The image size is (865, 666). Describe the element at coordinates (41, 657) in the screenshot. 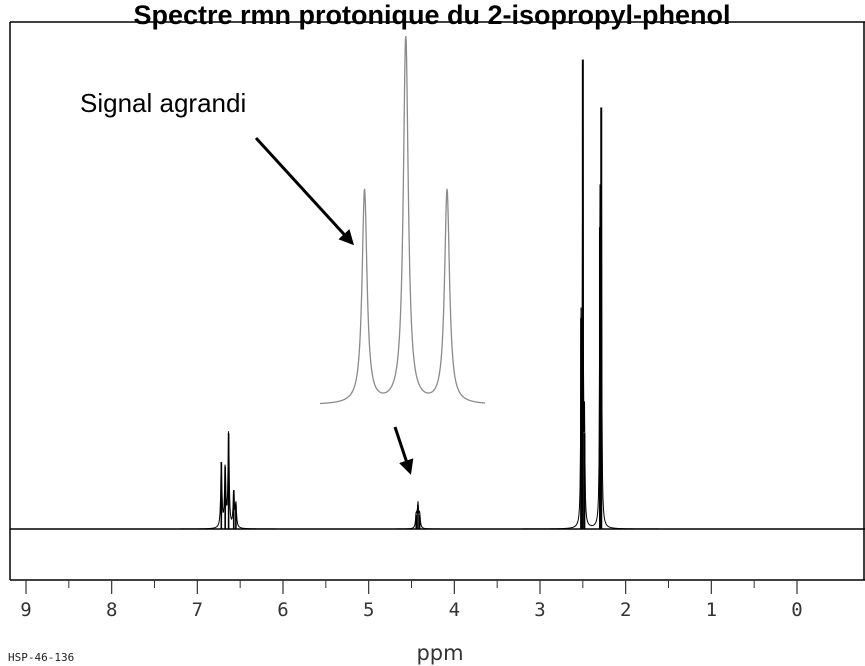

I see `spectrum-code: HSP-46-136` at that location.